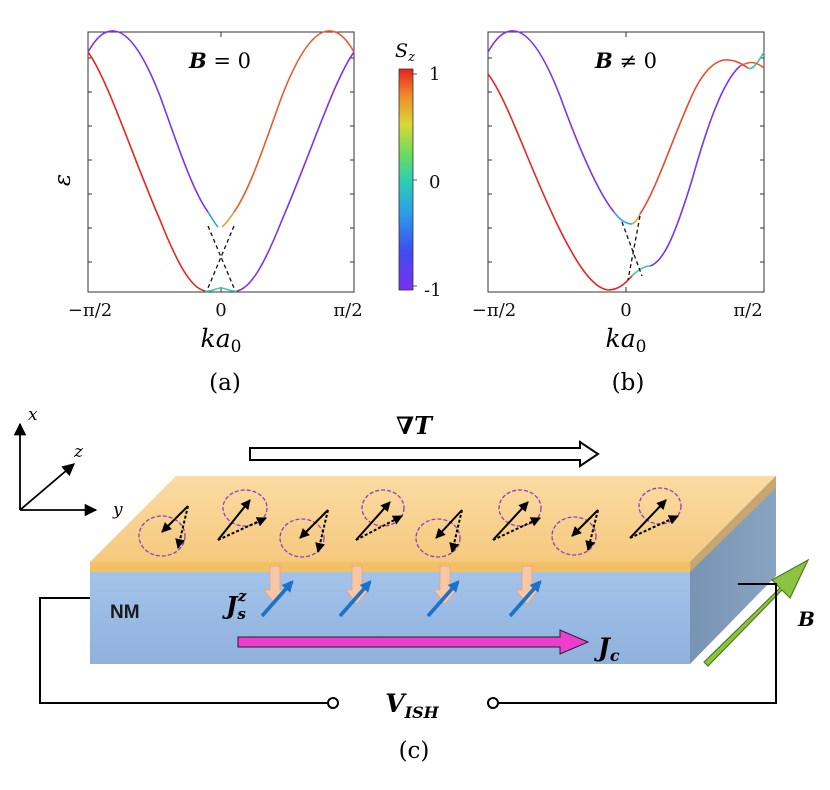 The image size is (830, 790). Describe the element at coordinates (418, 170) in the screenshot. I see `colorbar: Sz 1 0 -1` at that location.